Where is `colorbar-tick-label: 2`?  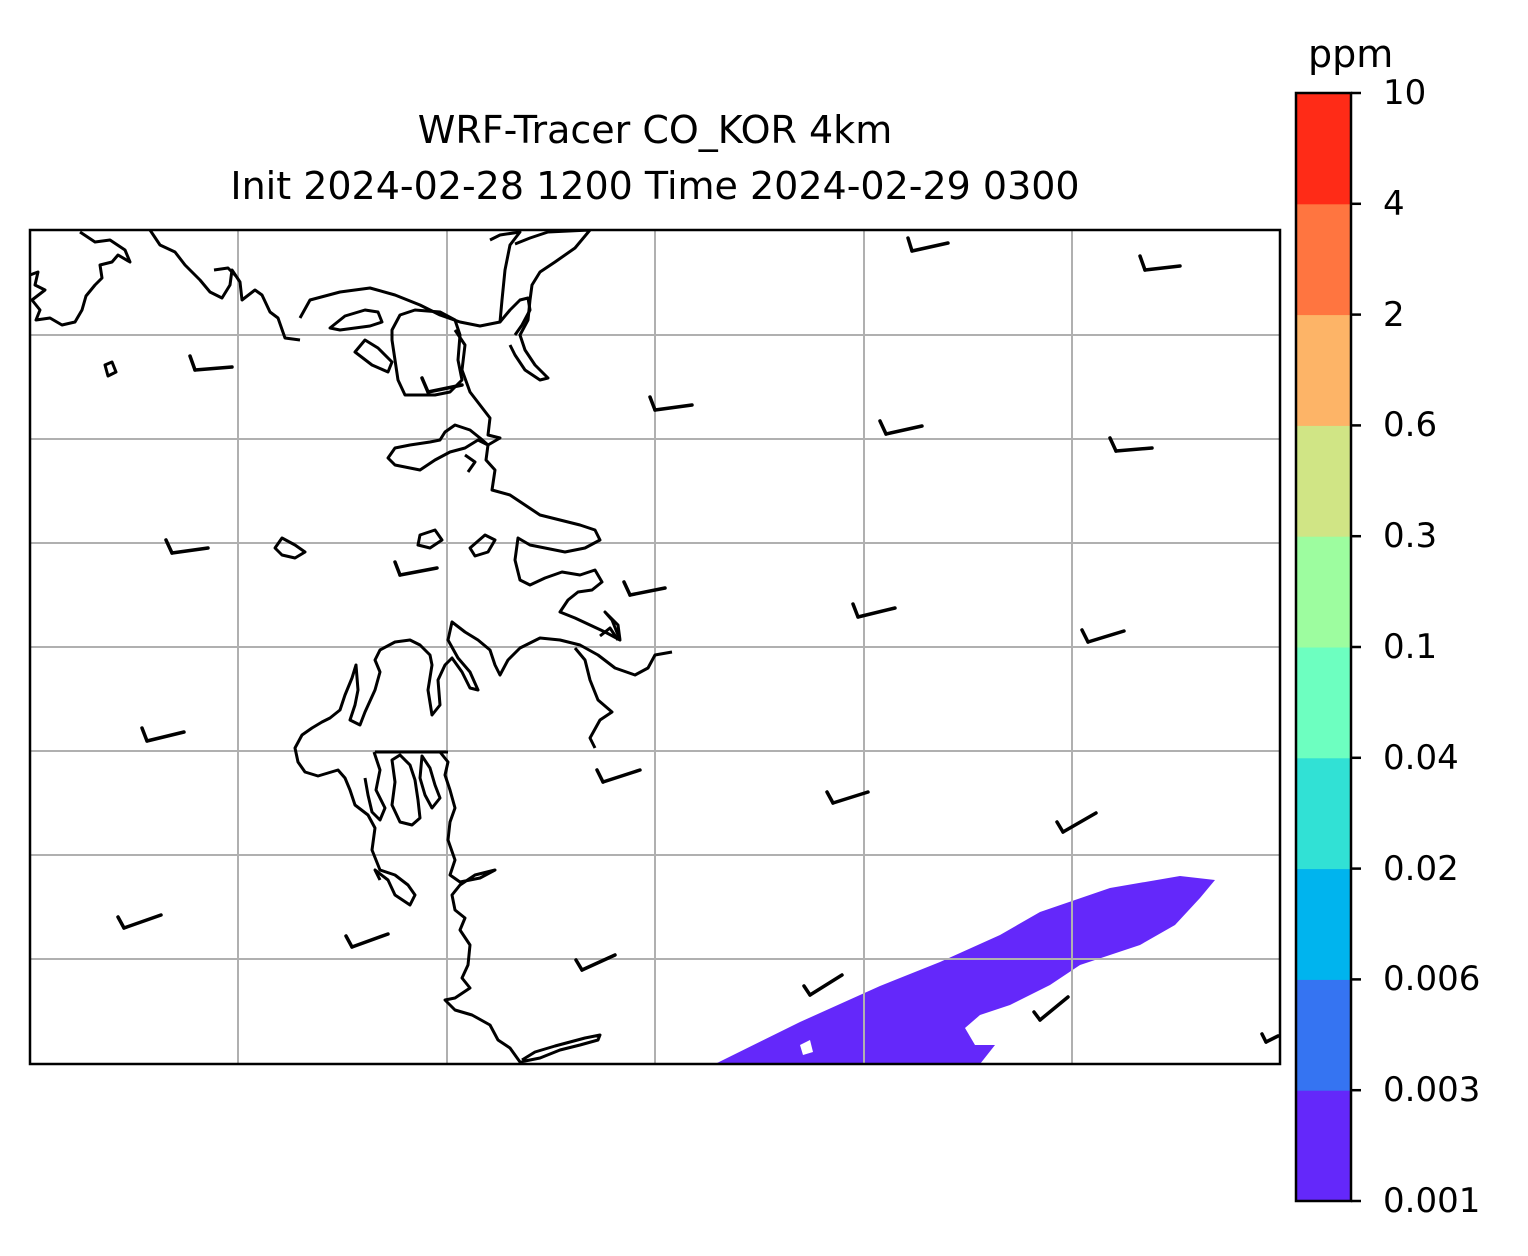
colorbar-tick-label: 2 is located at coordinates (1394, 314).